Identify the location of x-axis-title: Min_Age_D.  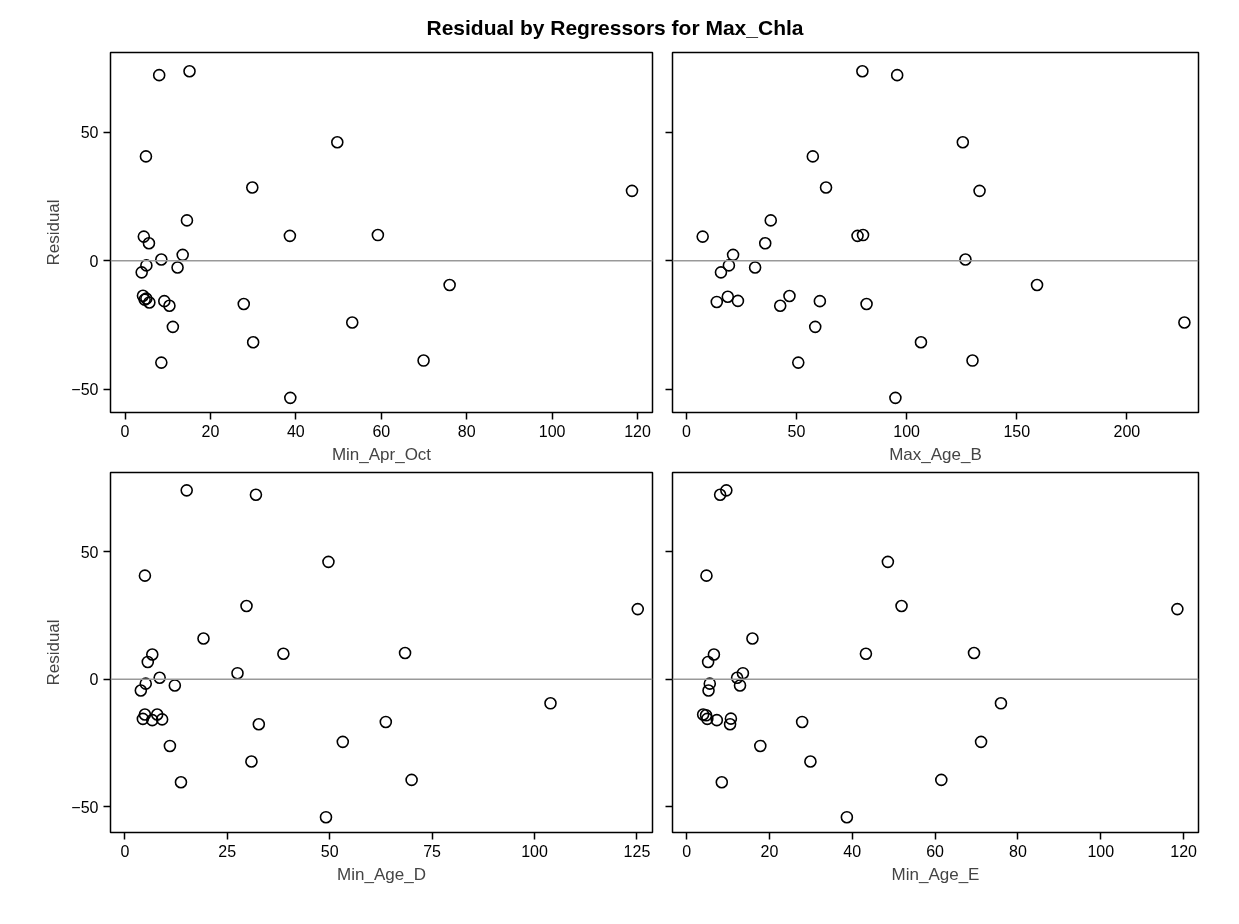
(381, 874).